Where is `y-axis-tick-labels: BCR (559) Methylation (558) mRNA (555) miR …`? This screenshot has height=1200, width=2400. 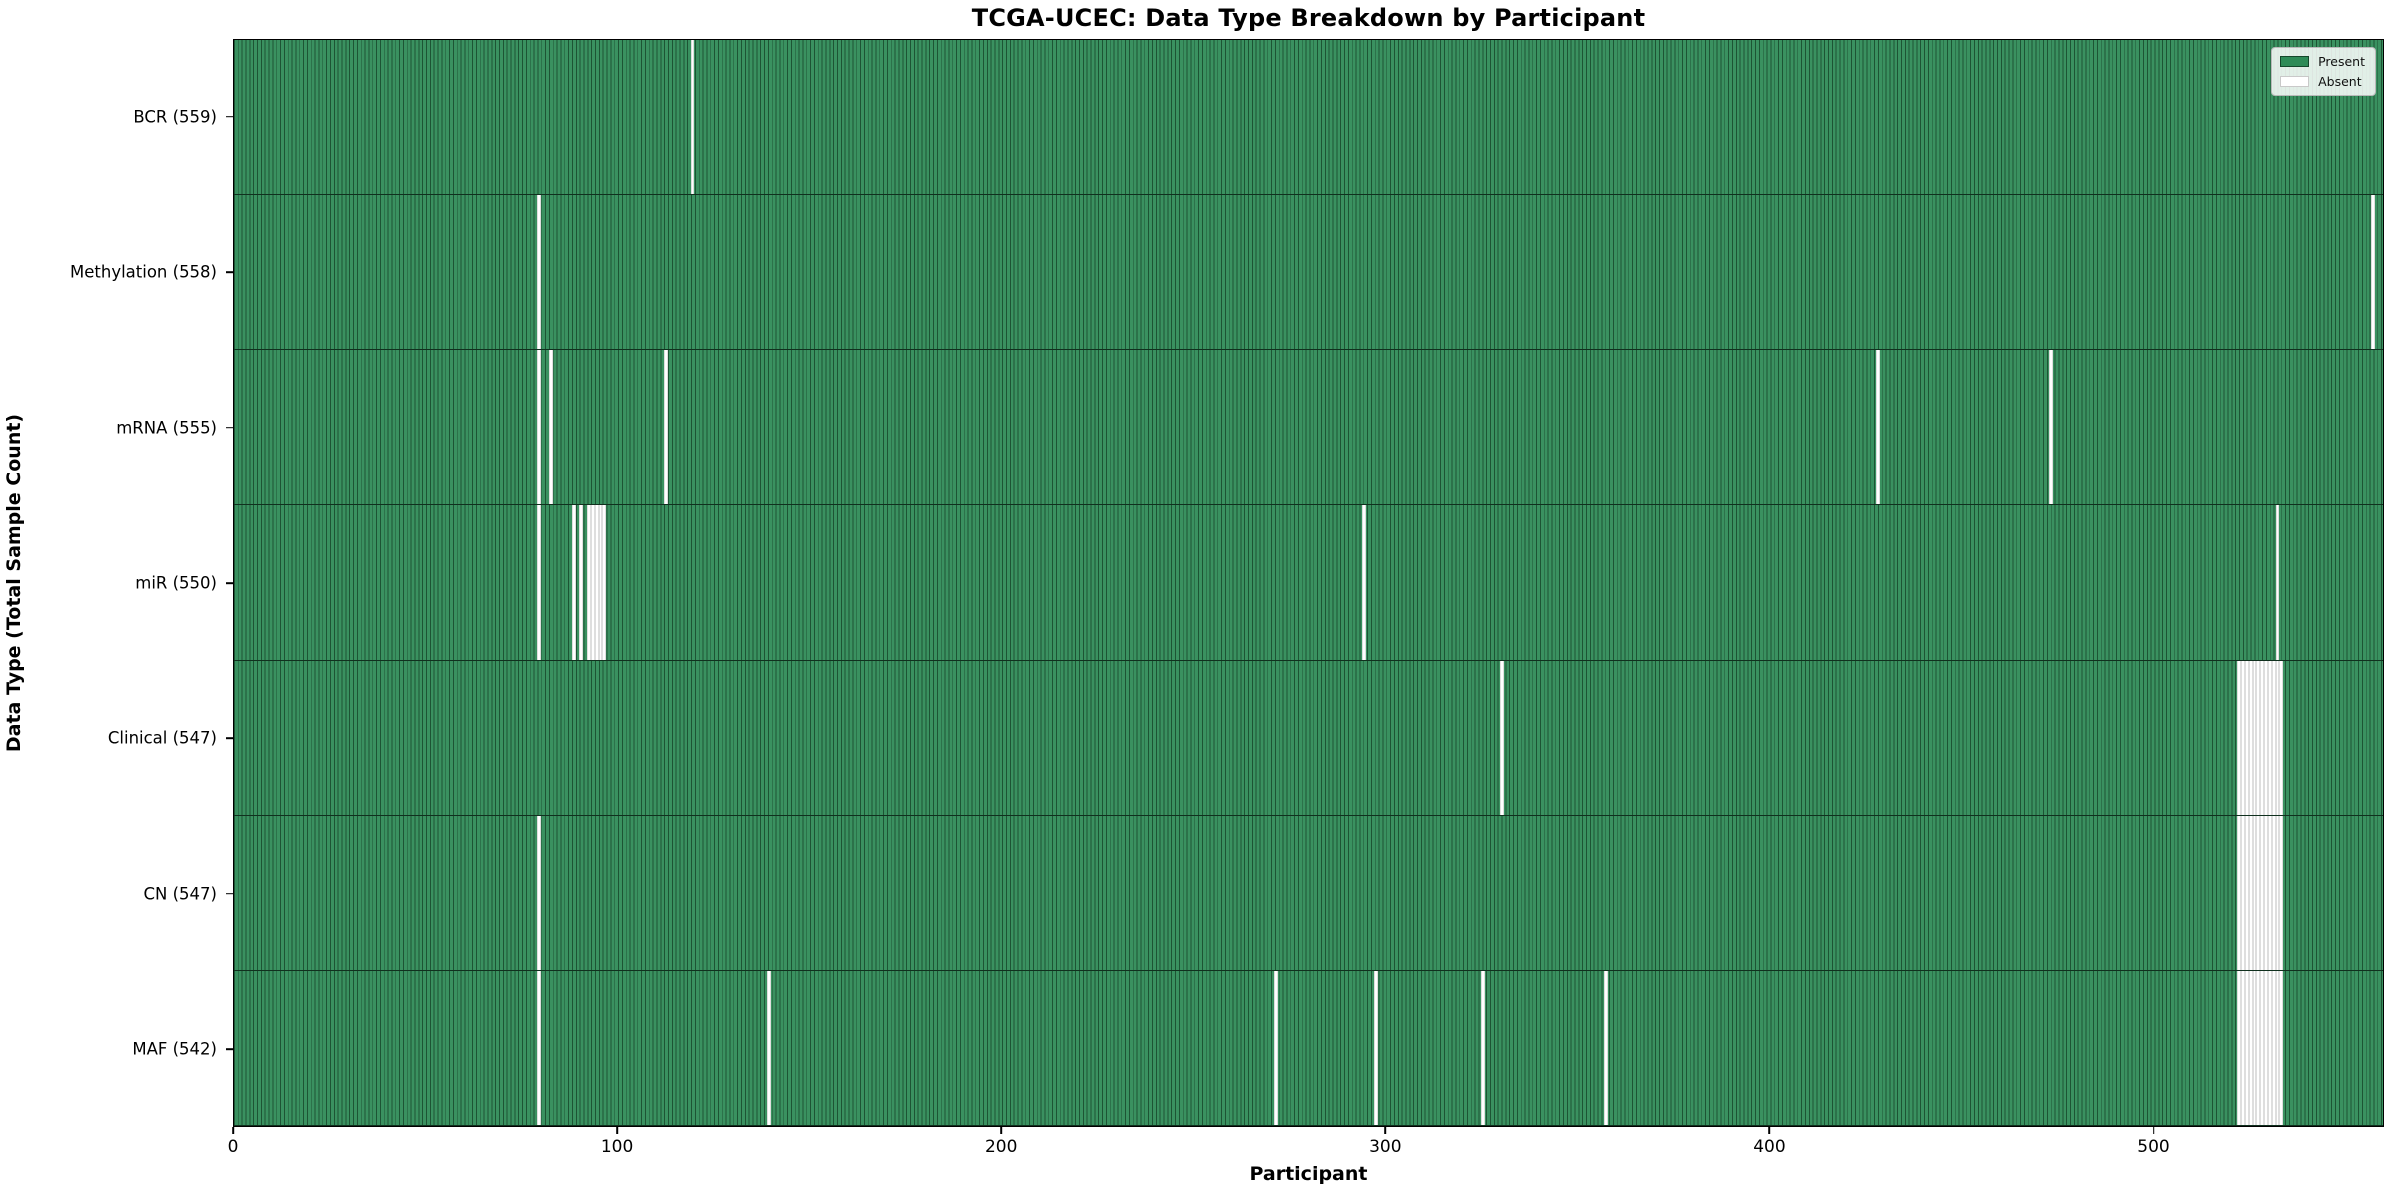 y-axis-tick-labels: BCR (559) Methylation (558) mRNA (555) miR … is located at coordinates (116, 583).